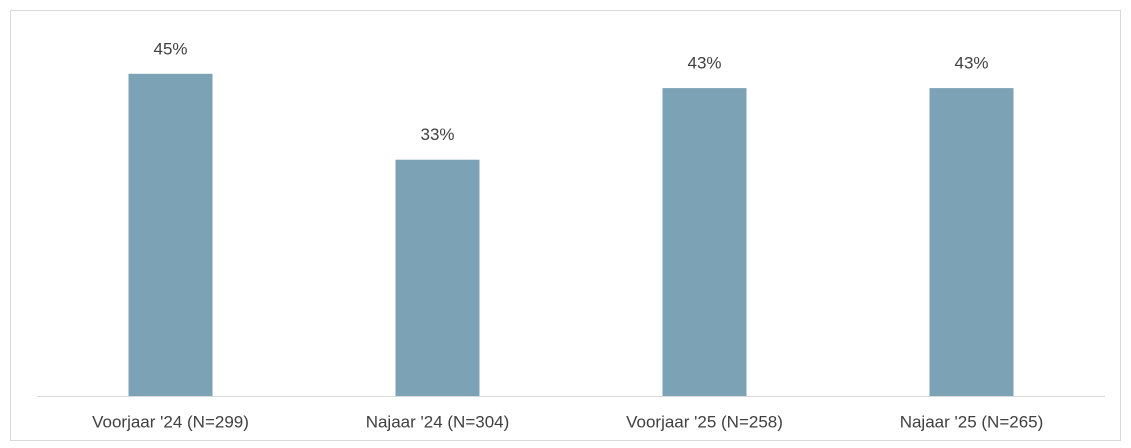 This screenshot has height=448, width=1131. Describe the element at coordinates (704, 421) in the screenshot. I see `x-tick-label: Voorjaar '25 (N=258)` at that location.